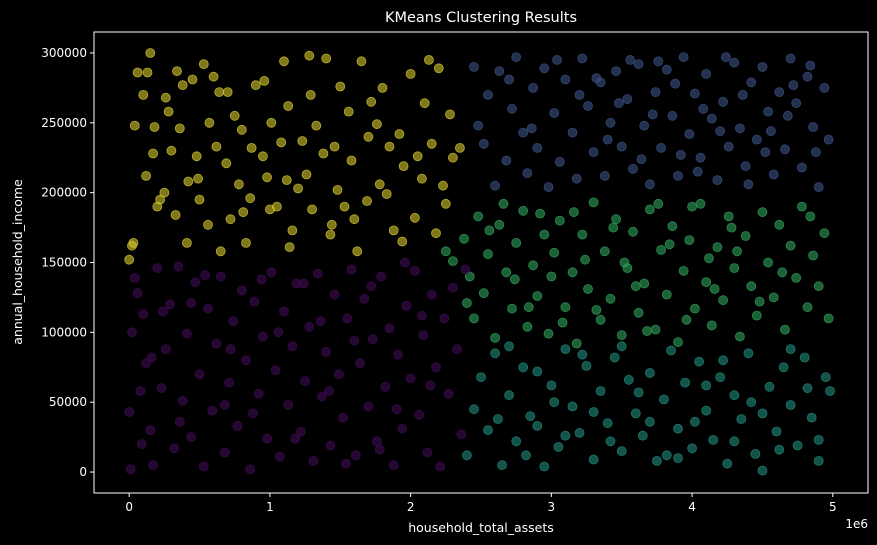 The width and height of the screenshot is (877, 545). What do you see at coordinates (64, 123) in the screenshot?
I see `y-tick-label: 250000` at bounding box center [64, 123].